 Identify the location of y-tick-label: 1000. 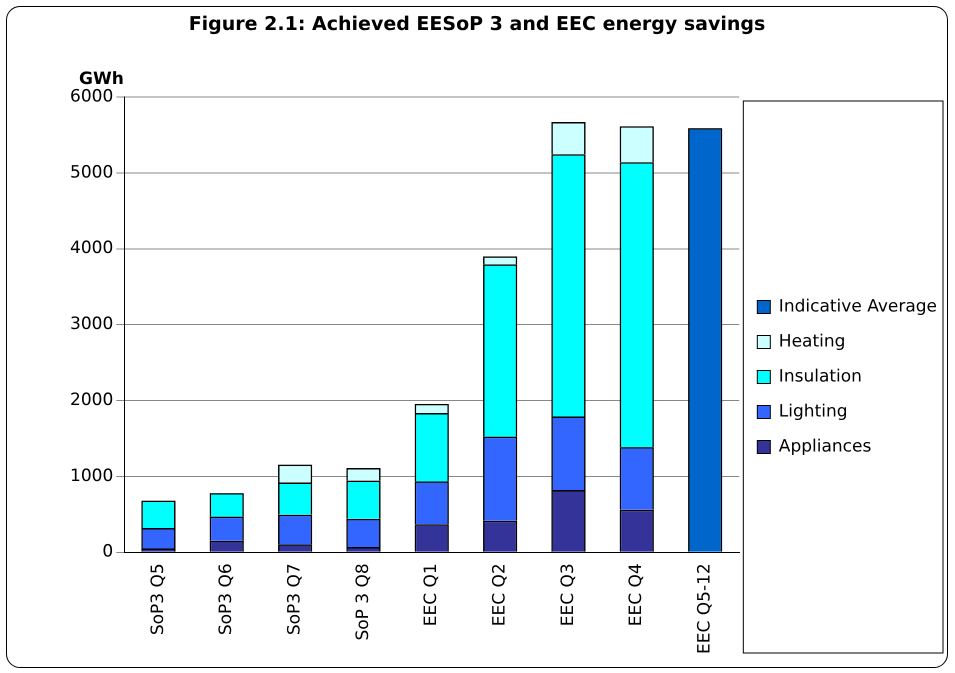
(92, 476).